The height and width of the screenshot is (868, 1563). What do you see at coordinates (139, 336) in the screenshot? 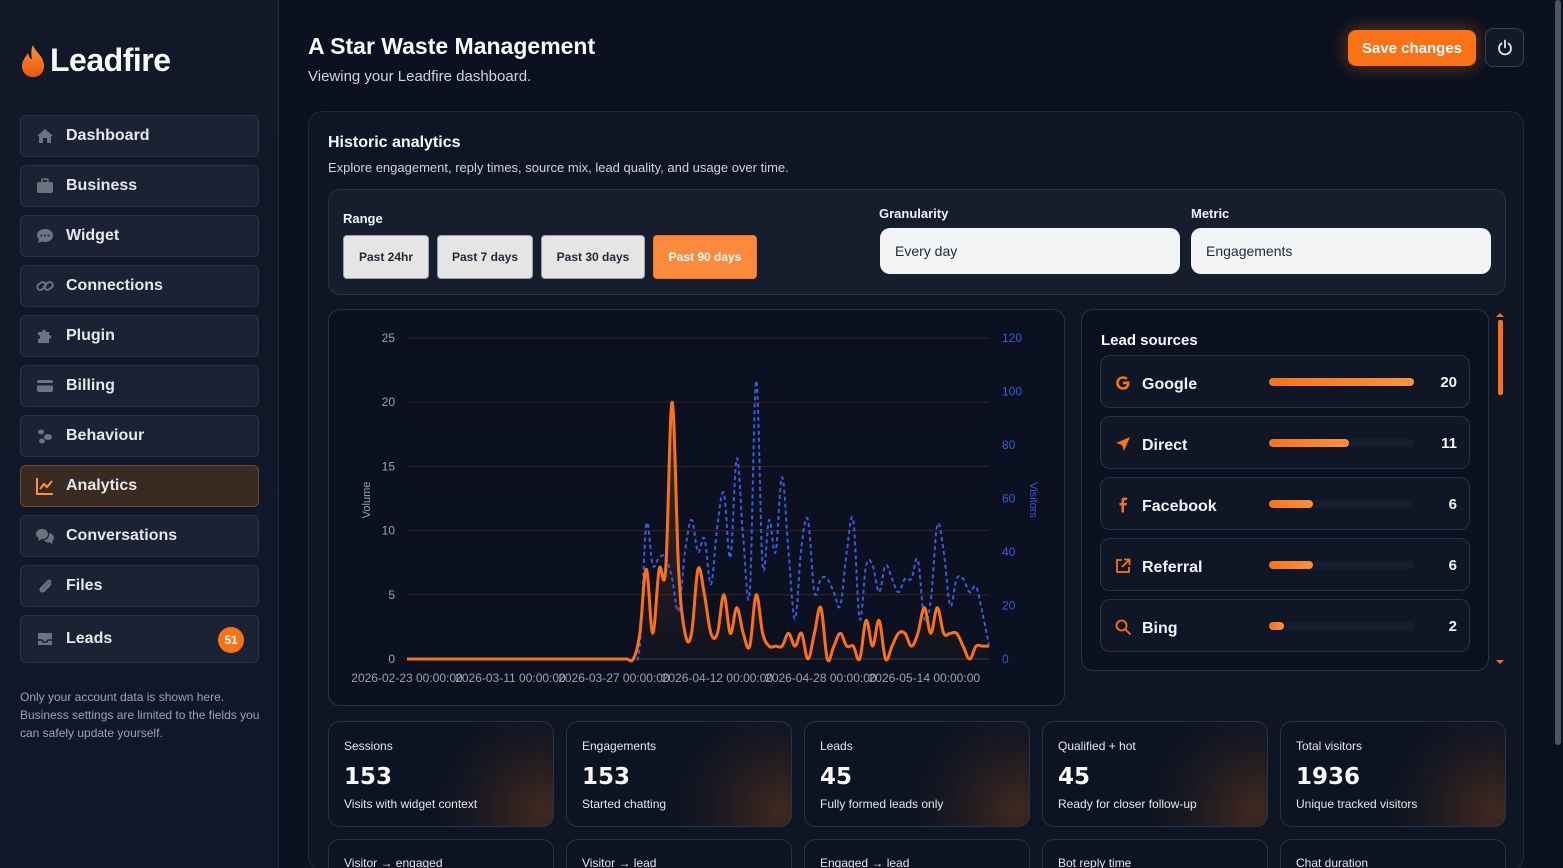
I see `sidebar-item-plugin: Plugin` at bounding box center [139, 336].